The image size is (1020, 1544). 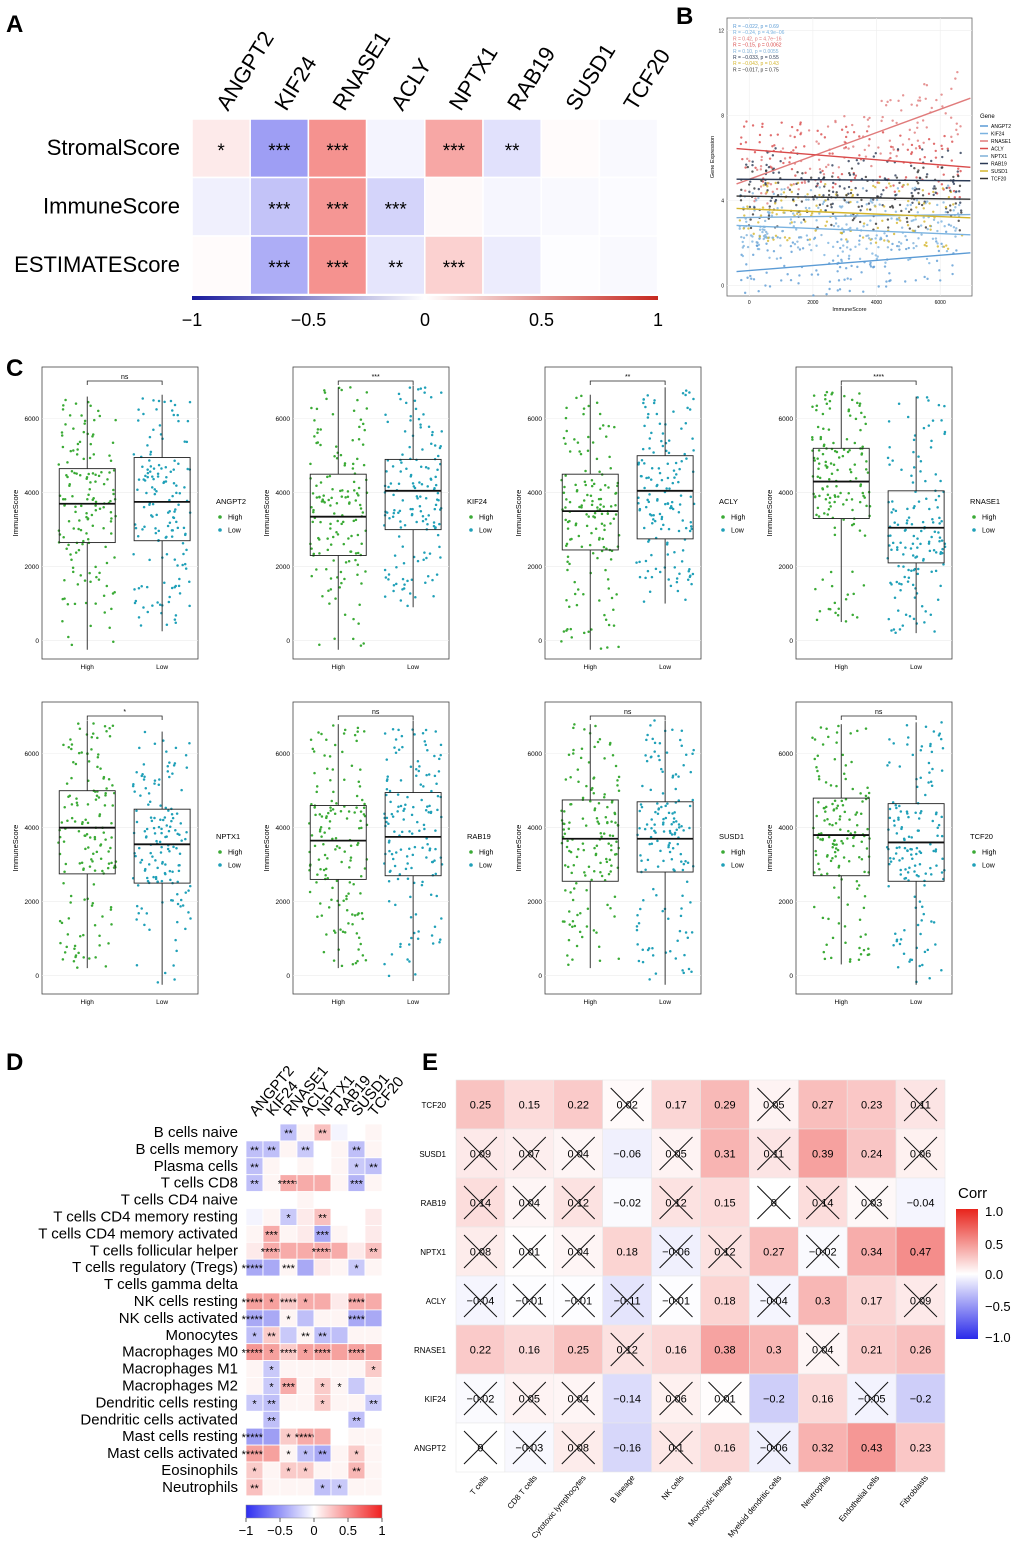 What do you see at coordinates (675, 1106) in the screenshot?
I see `corr-value: 0.17` at bounding box center [675, 1106].